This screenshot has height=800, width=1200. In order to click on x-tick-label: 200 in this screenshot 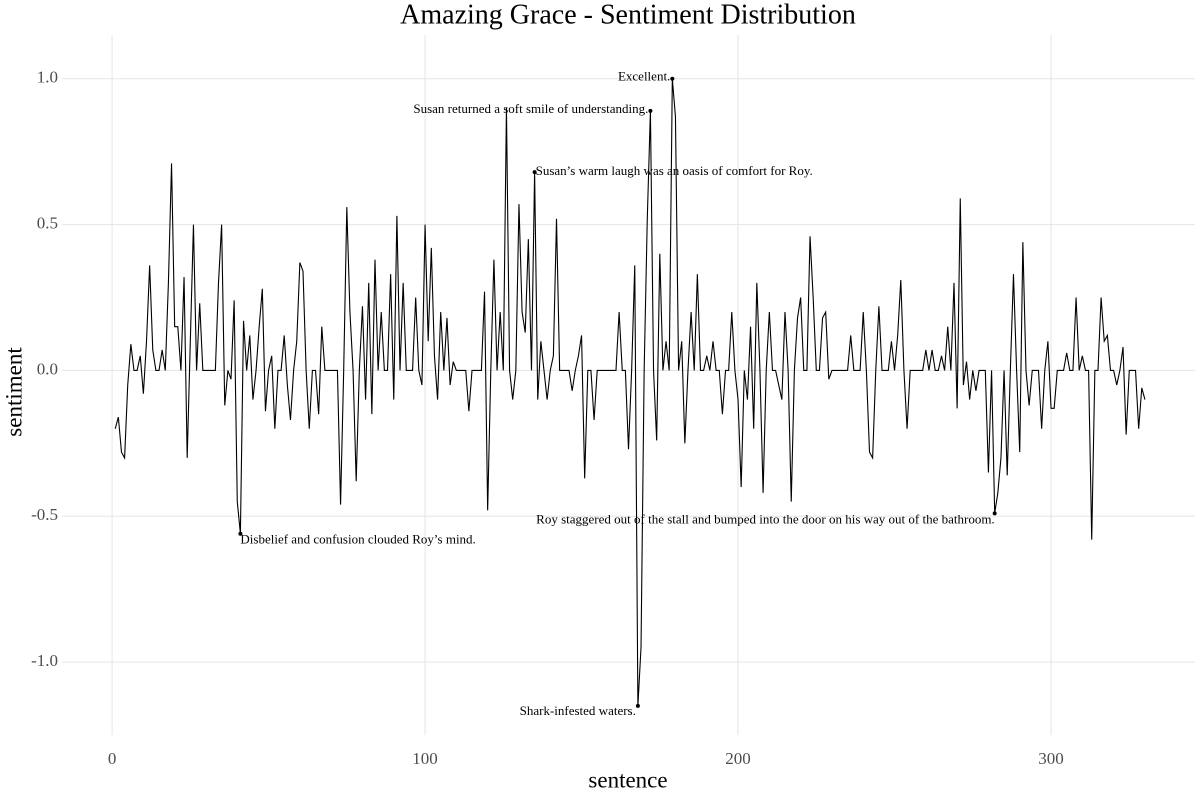, I will do `click(738, 758)`.